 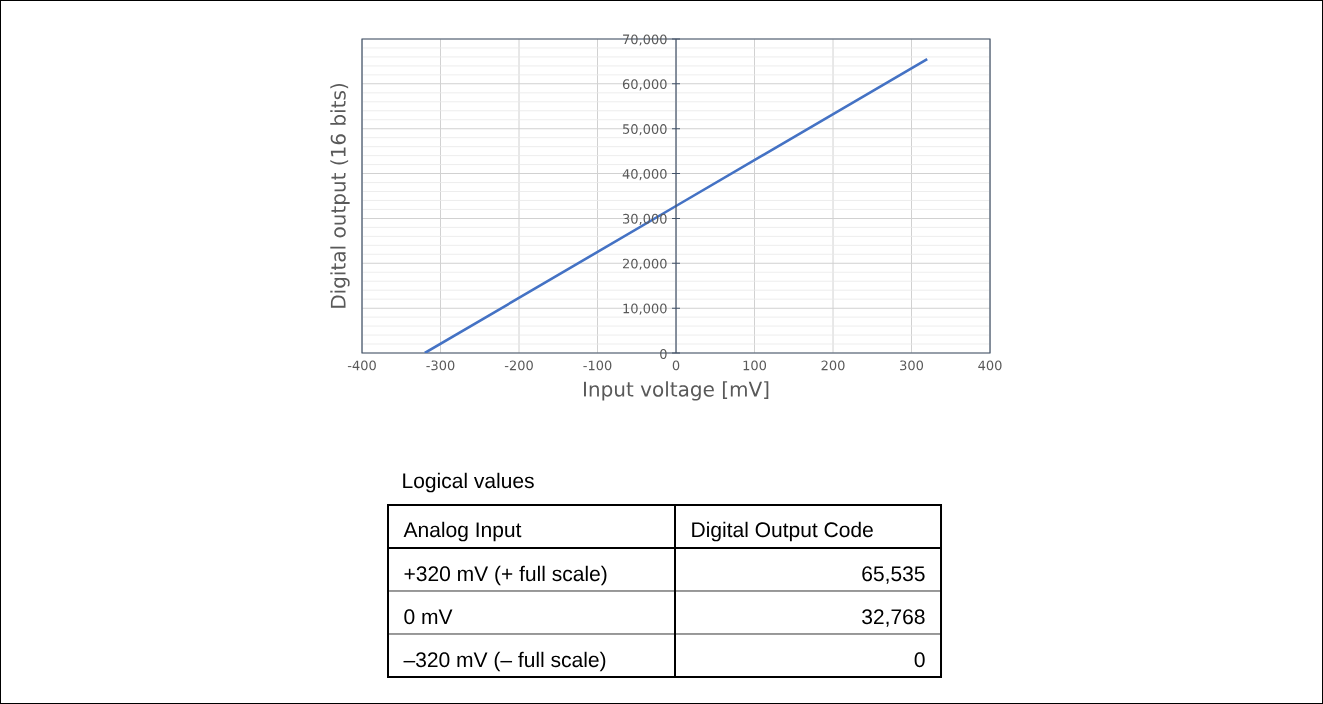 What do you see at coordinates (597, 365) in the screenshot?
I see `x-tick-label: -100` at bounding box center [597, 365].